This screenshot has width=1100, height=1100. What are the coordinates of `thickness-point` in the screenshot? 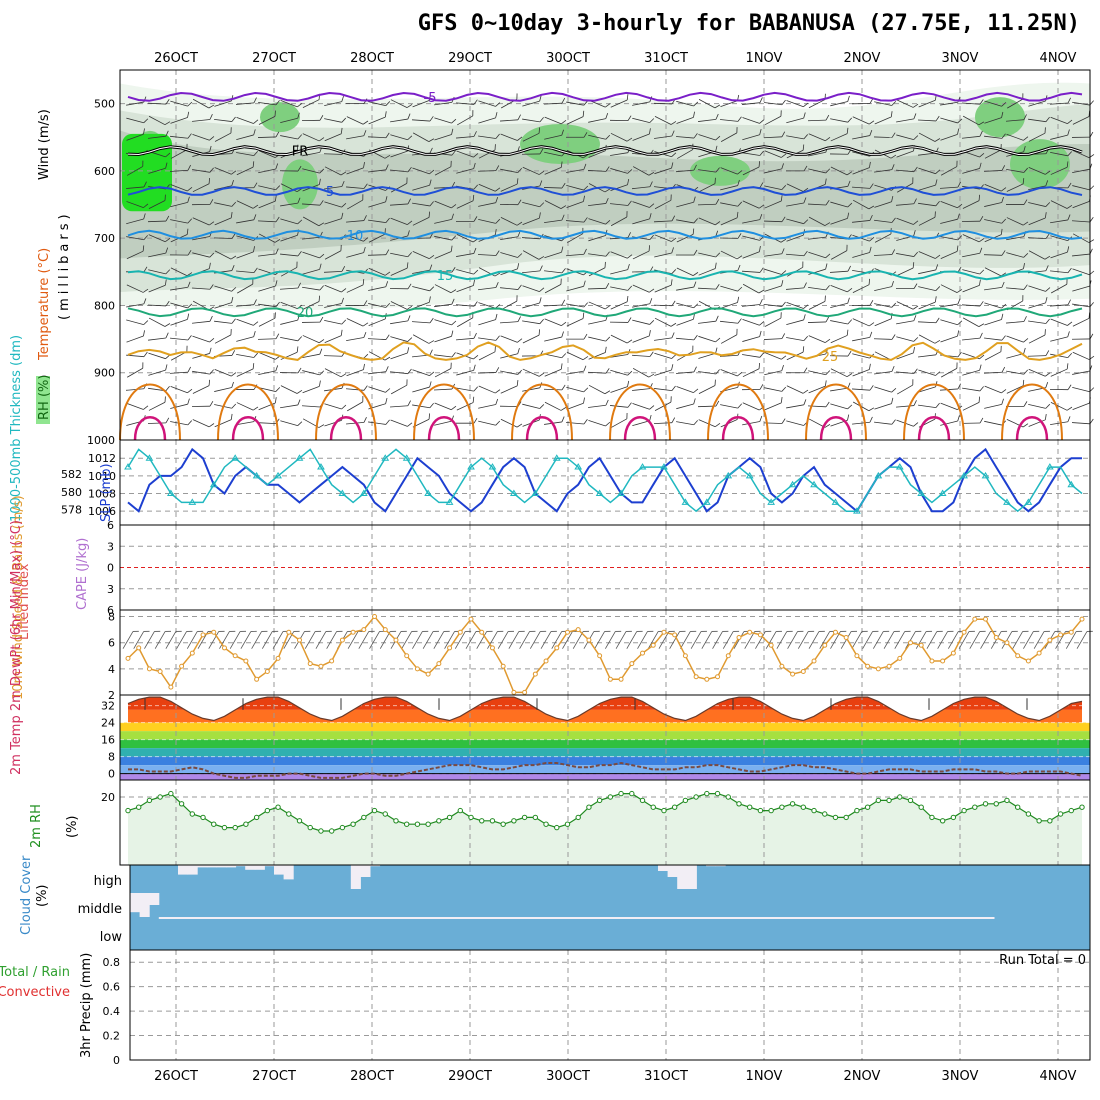 It's located at (814, 484).